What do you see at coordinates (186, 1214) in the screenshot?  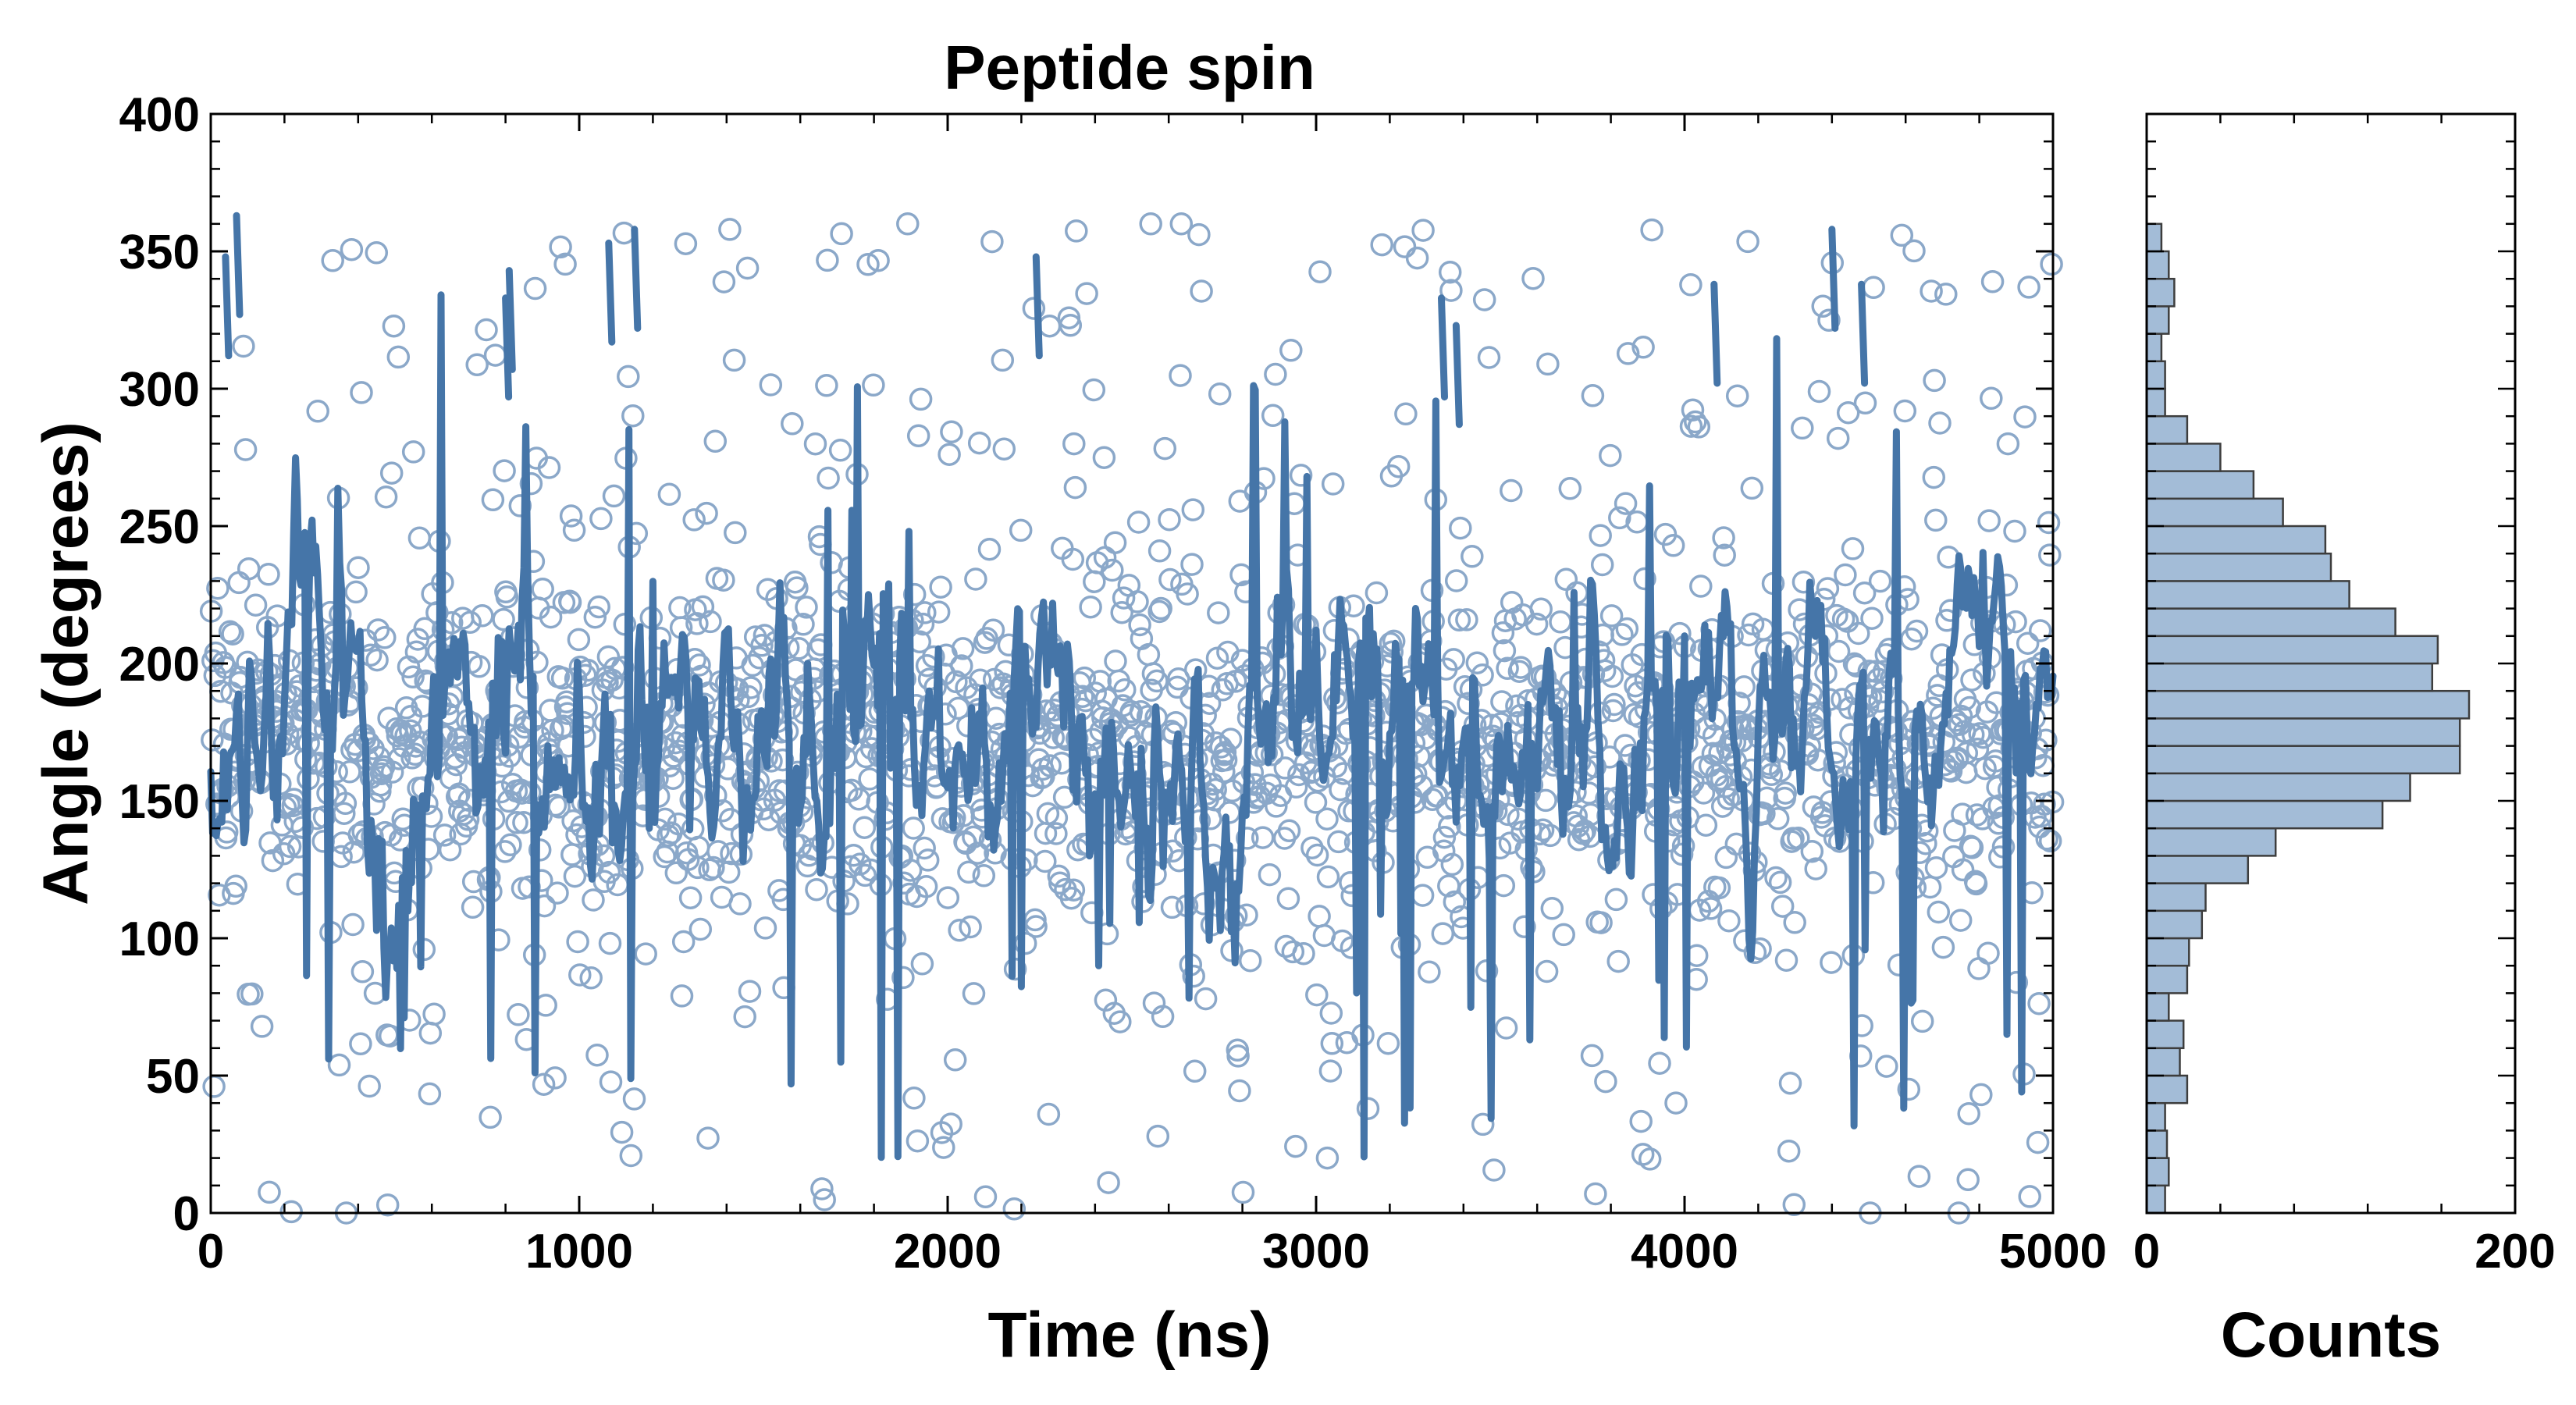 I see `y-tick-label: 0` at bounding box center [186, 1214].